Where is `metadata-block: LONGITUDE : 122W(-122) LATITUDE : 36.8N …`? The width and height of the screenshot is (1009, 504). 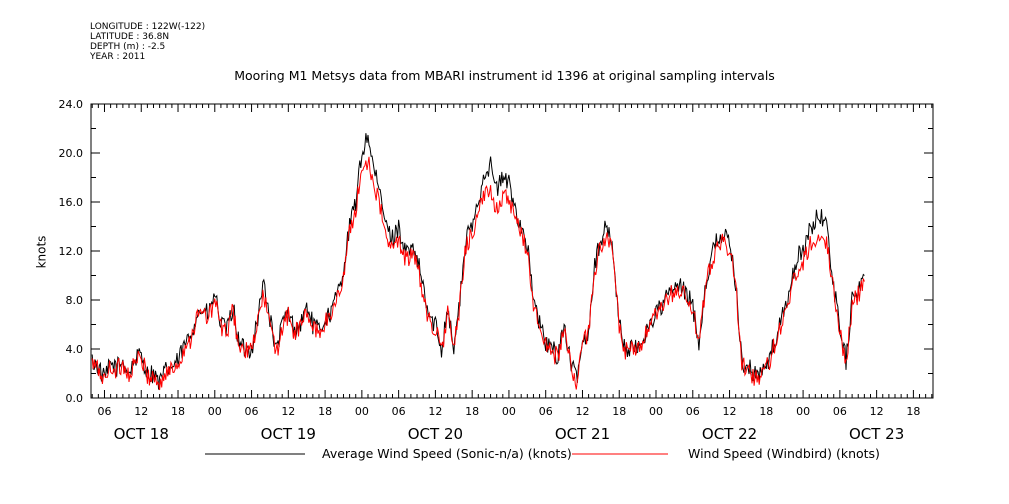
metadata-block: LONGITUDE : 122W(-122) LATITUDE : 36.8N … is located at coordinates (147, 42).